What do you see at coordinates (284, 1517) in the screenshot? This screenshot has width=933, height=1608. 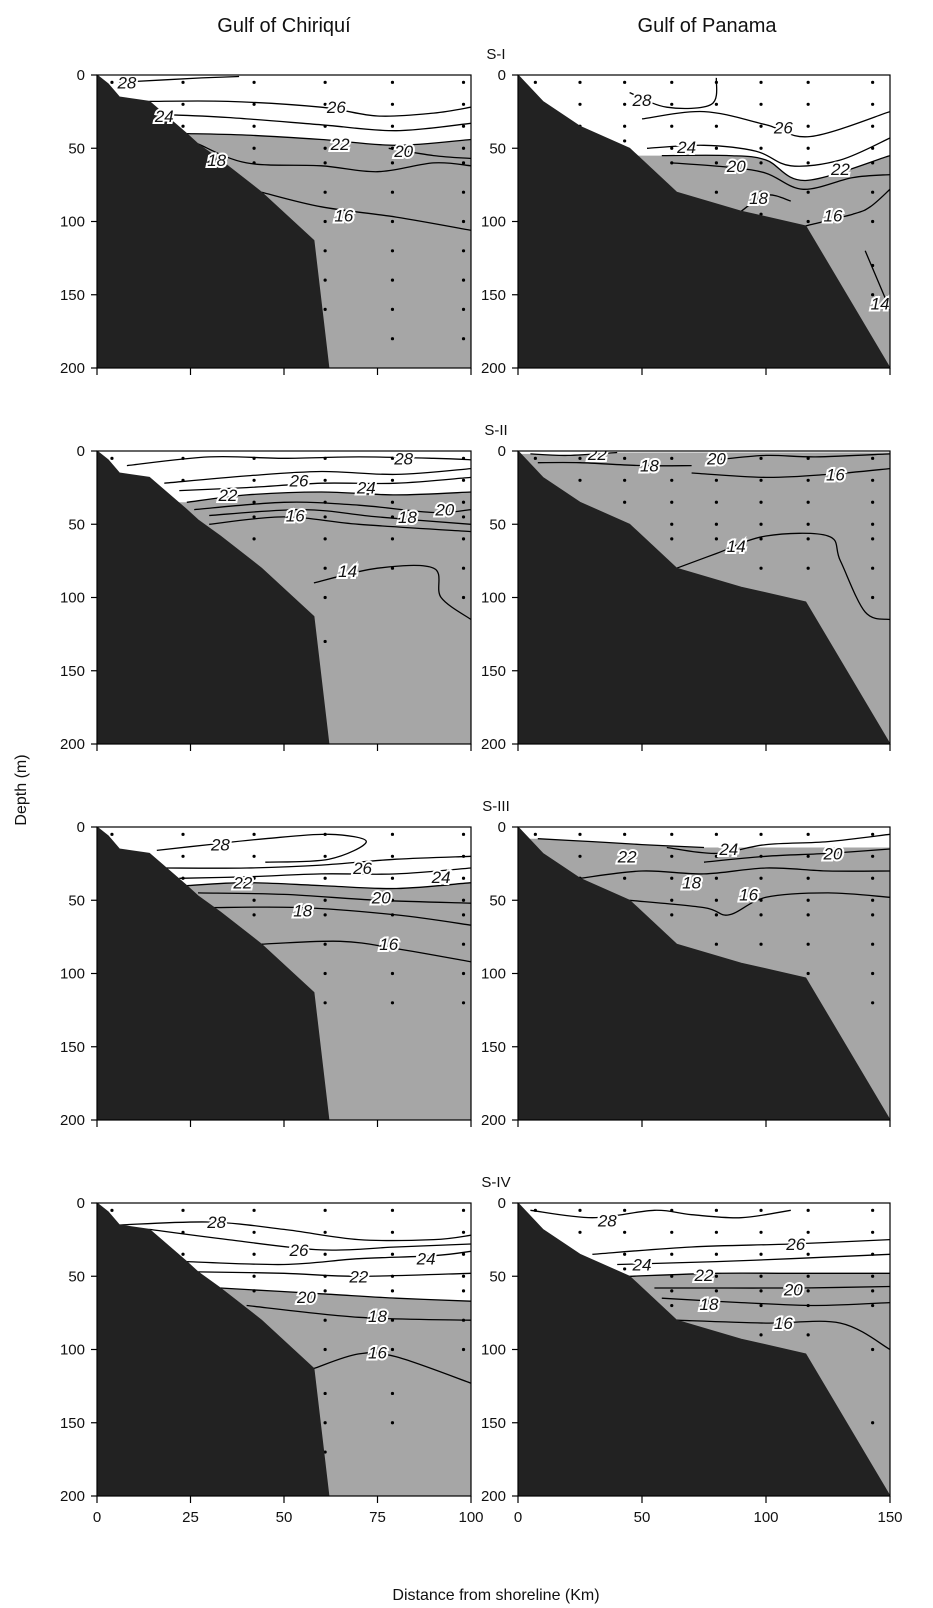 I see `x-tick-label: 50` at bounding box center [284, 1517].